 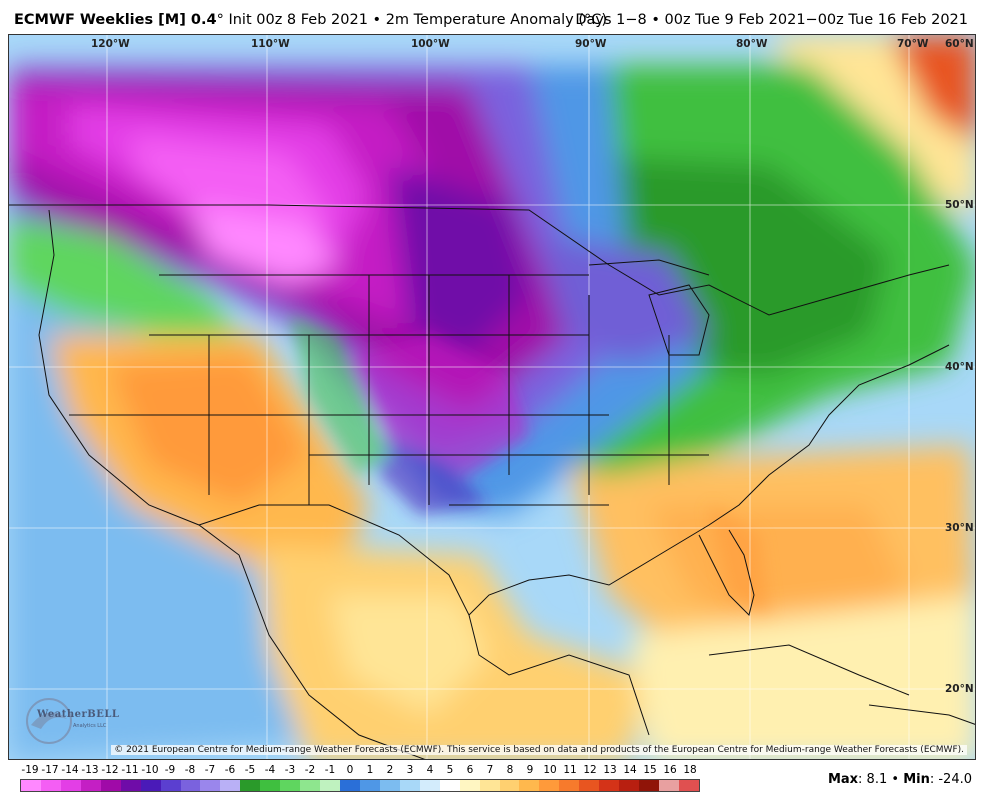 What do you see at coordinates (230, 770) in the screenshot?
I see `colorbar-tick-label: -6` at bounding box center [230, 770].